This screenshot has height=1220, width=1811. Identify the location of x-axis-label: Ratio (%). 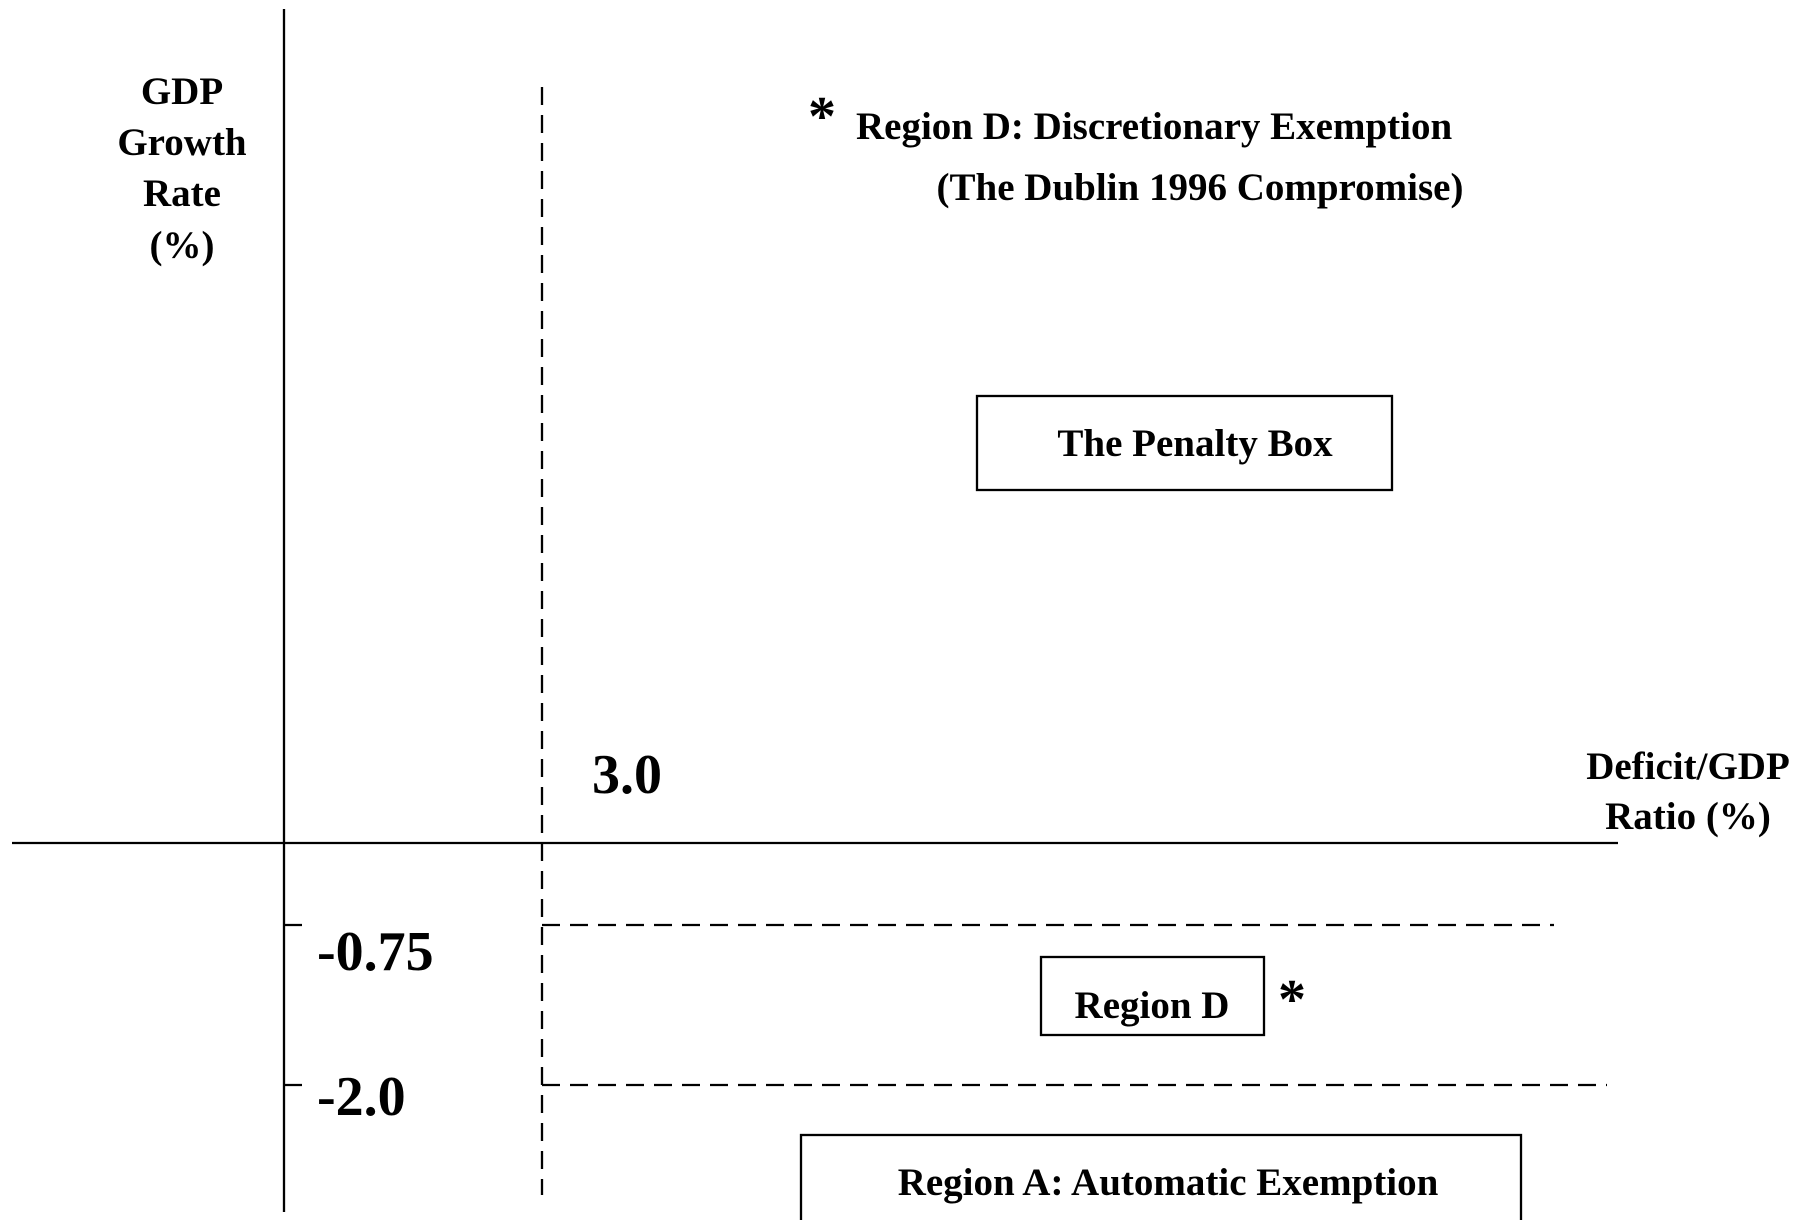
(1688, 816).